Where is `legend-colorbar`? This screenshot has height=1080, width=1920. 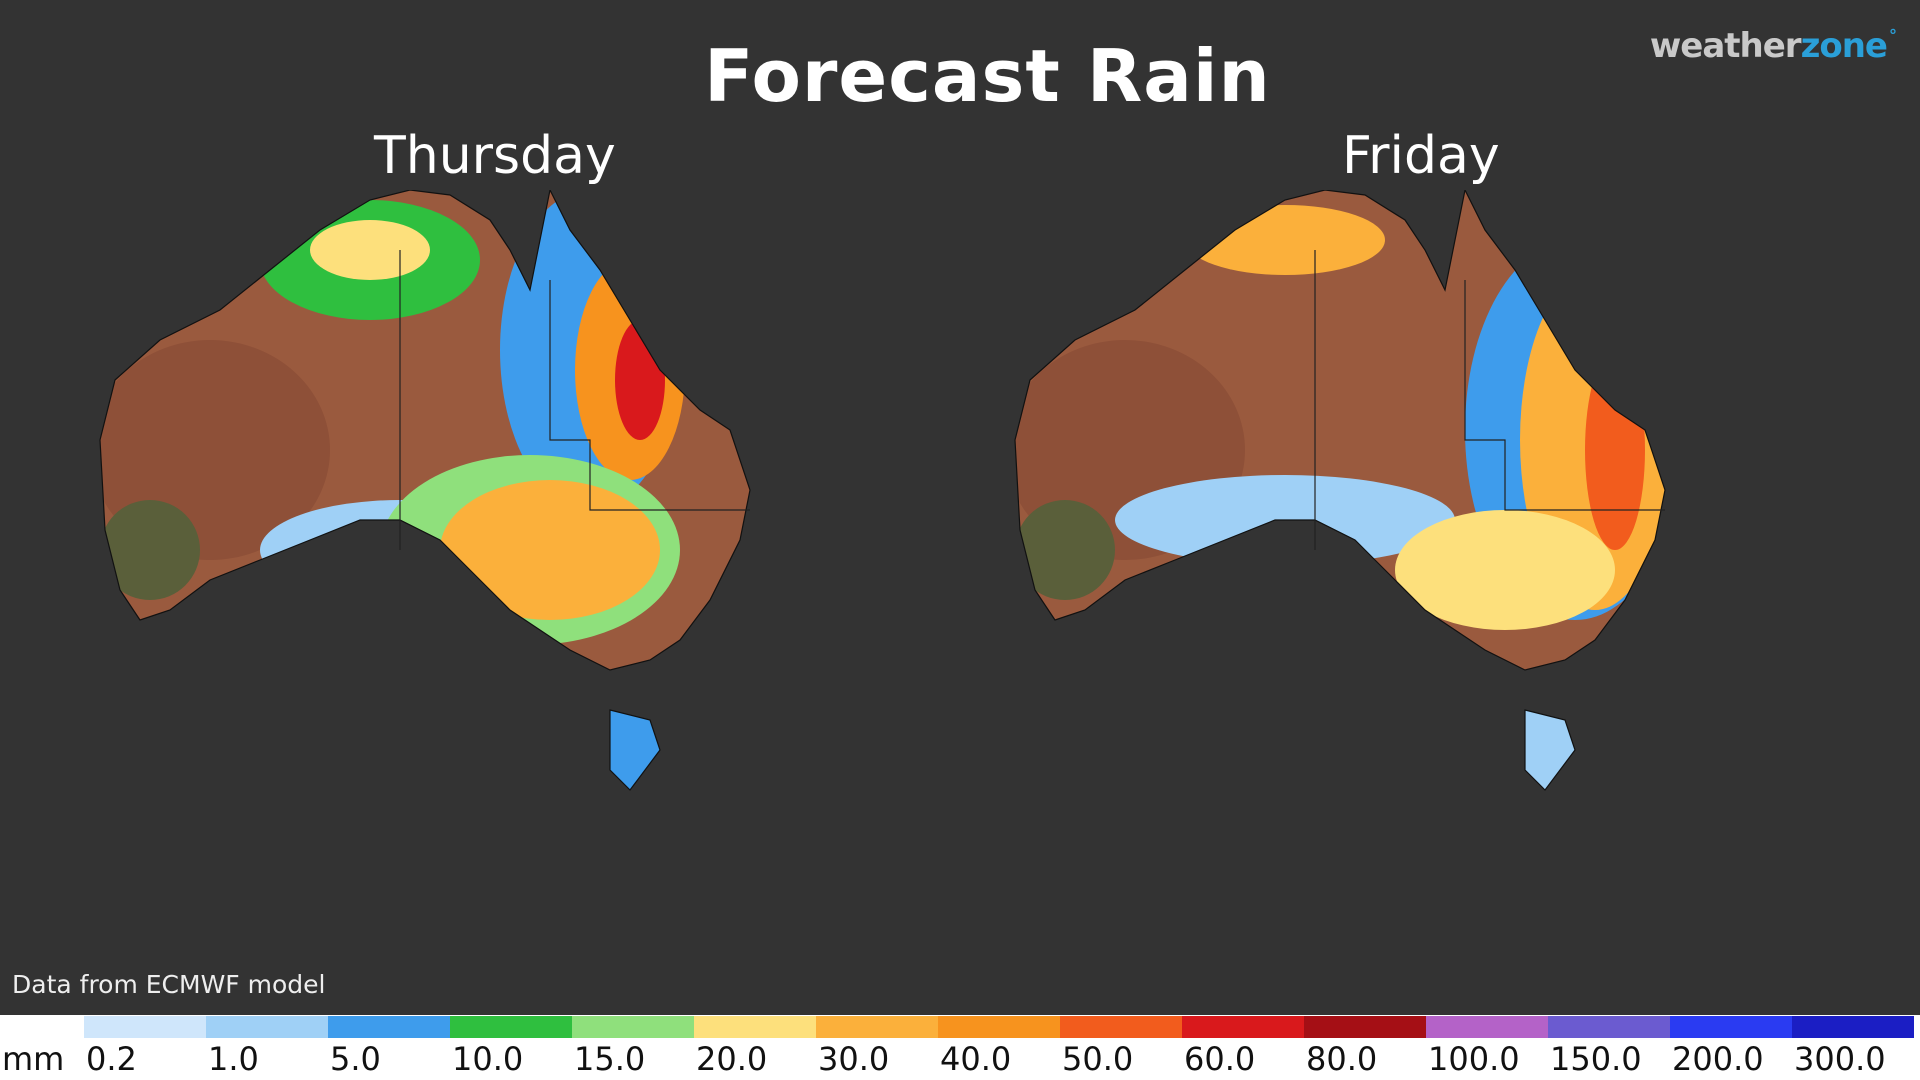
legend-colorbar is located at coordinates (999, 1027).